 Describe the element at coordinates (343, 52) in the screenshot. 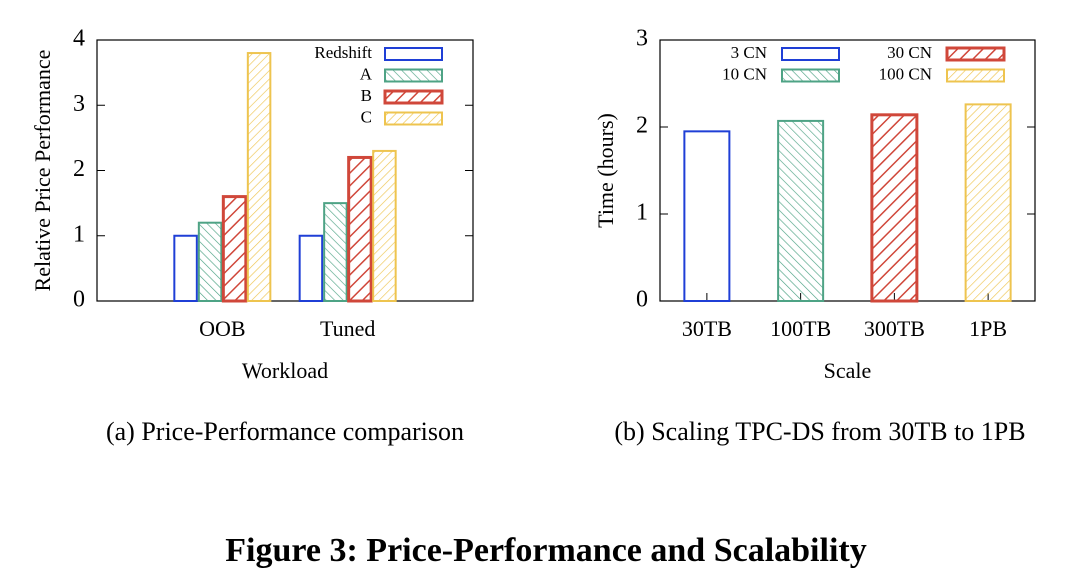

I see `legend-label: Redshift` at that location.